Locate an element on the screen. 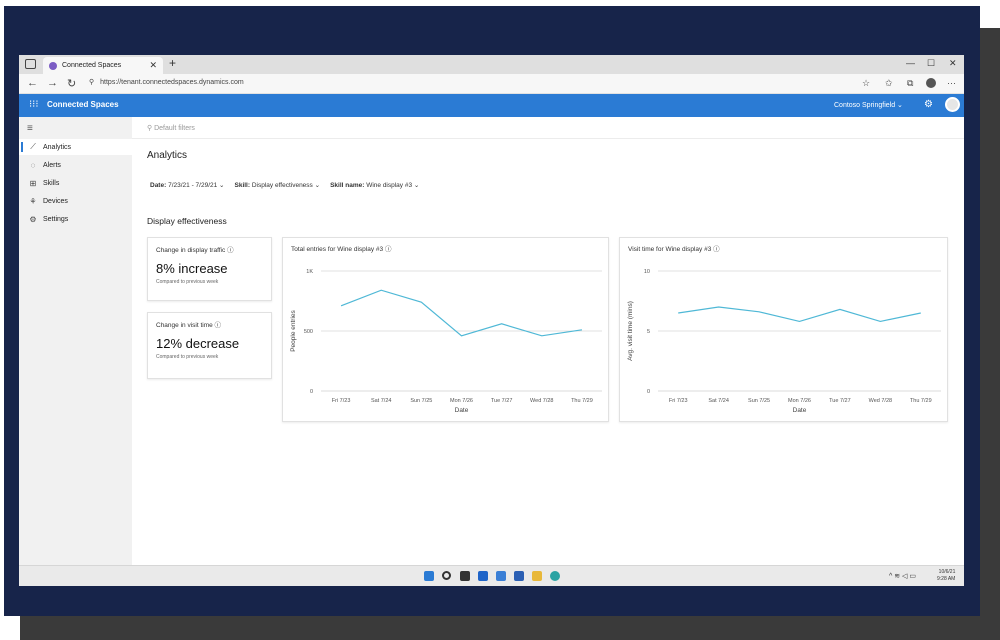 The width and height of the screenshot is (1000, 640). x-tick-label: Fri 7/23 is located at coordinates (678, 401).